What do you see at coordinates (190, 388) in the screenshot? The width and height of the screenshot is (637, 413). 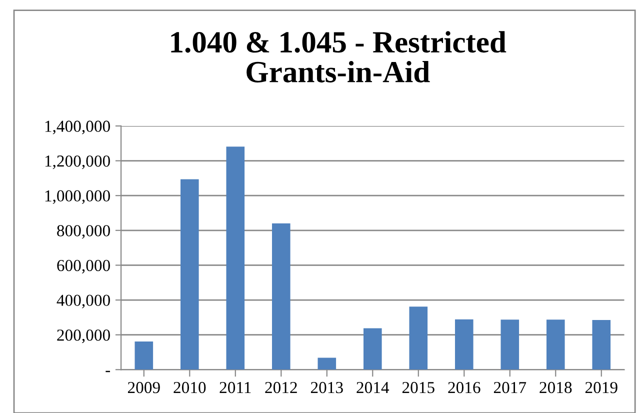 I see `x-tick-label: 2010` at bounding box center [190, 388].